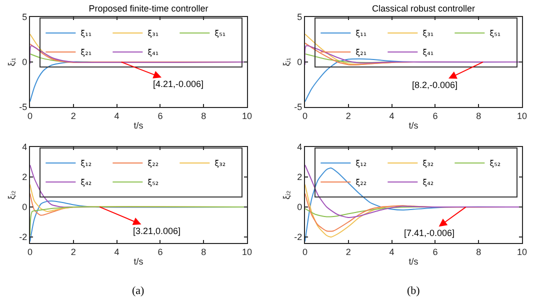 The image size is (550, 302). I want to click on annotation: [7.41,-0.006], so click(429, 233).